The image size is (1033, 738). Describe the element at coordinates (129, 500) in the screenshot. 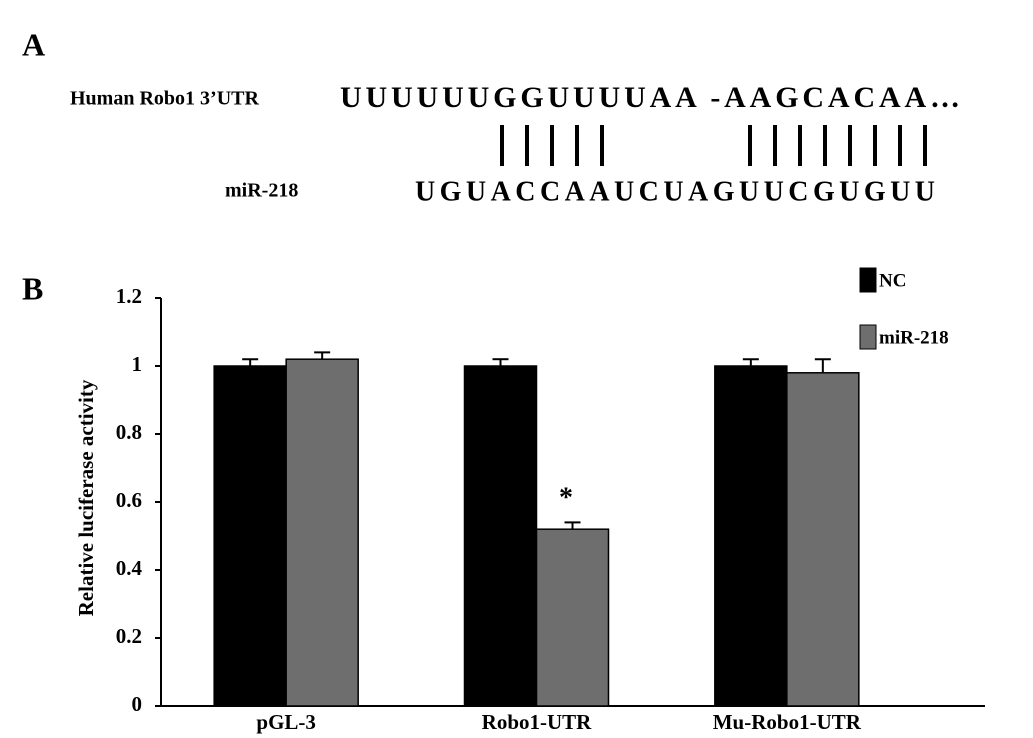

I see `y-tick-label: 0.6` at that location.